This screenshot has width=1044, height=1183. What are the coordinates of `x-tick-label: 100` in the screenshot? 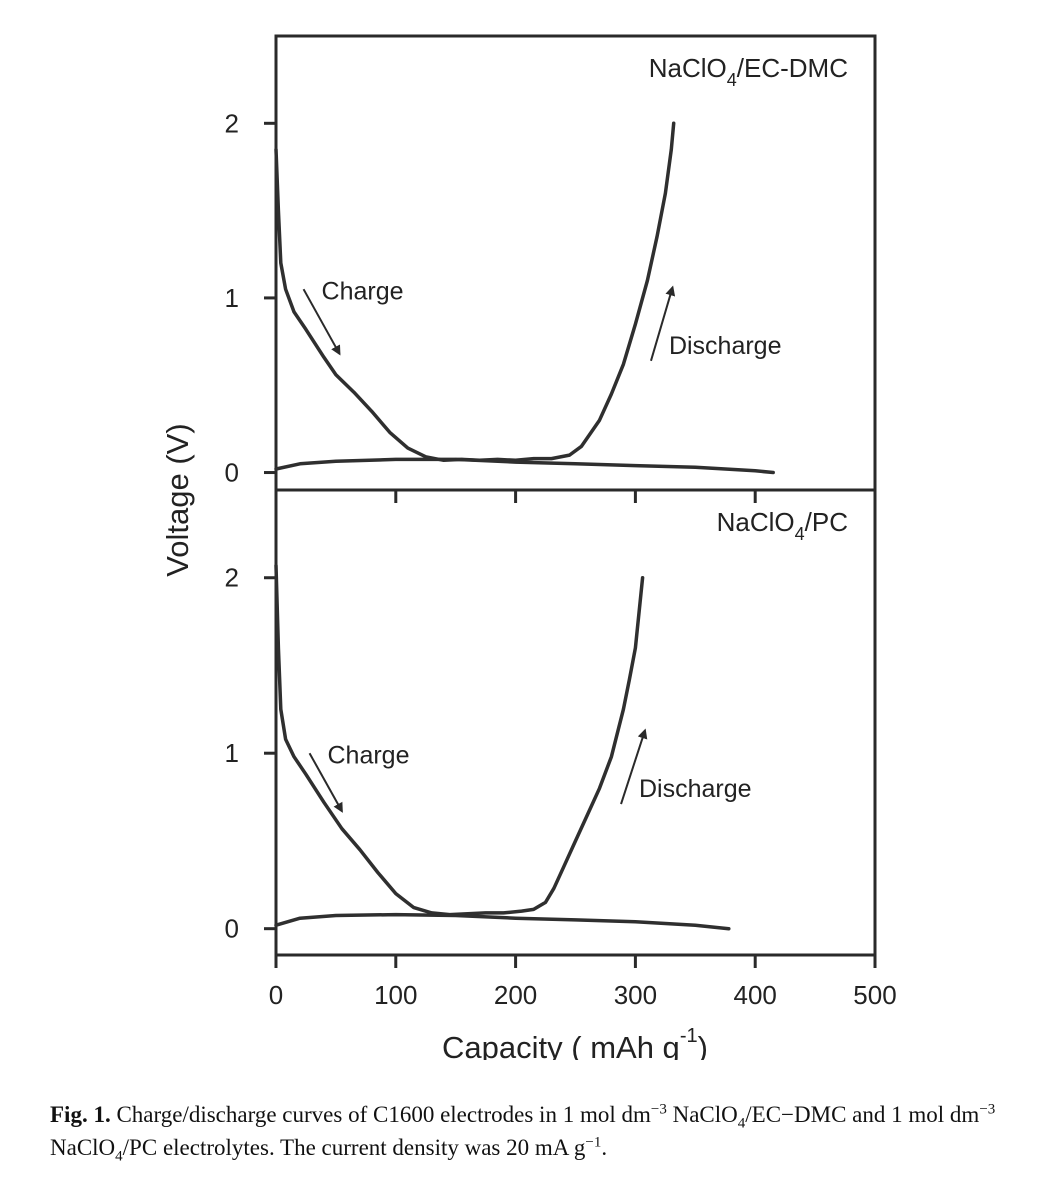 It's located at (395, 995).